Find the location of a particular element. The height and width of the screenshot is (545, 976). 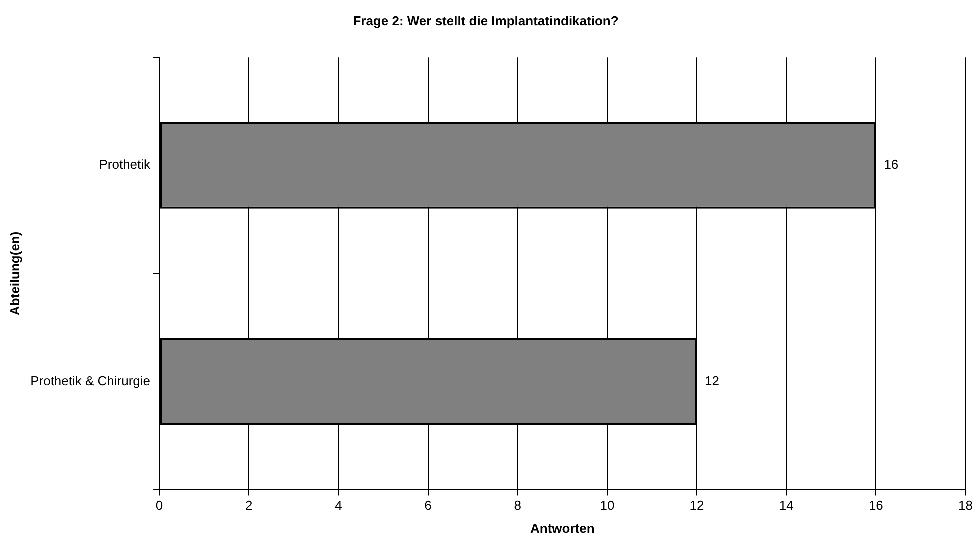

x-tick-label: 6 is located at coordinates (428, 506).